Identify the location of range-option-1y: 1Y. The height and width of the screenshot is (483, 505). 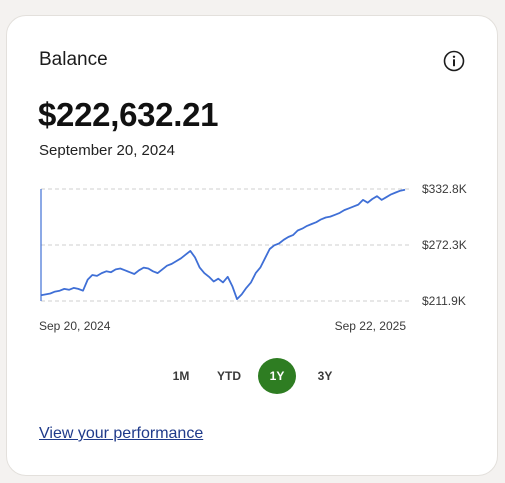
(277, 376).